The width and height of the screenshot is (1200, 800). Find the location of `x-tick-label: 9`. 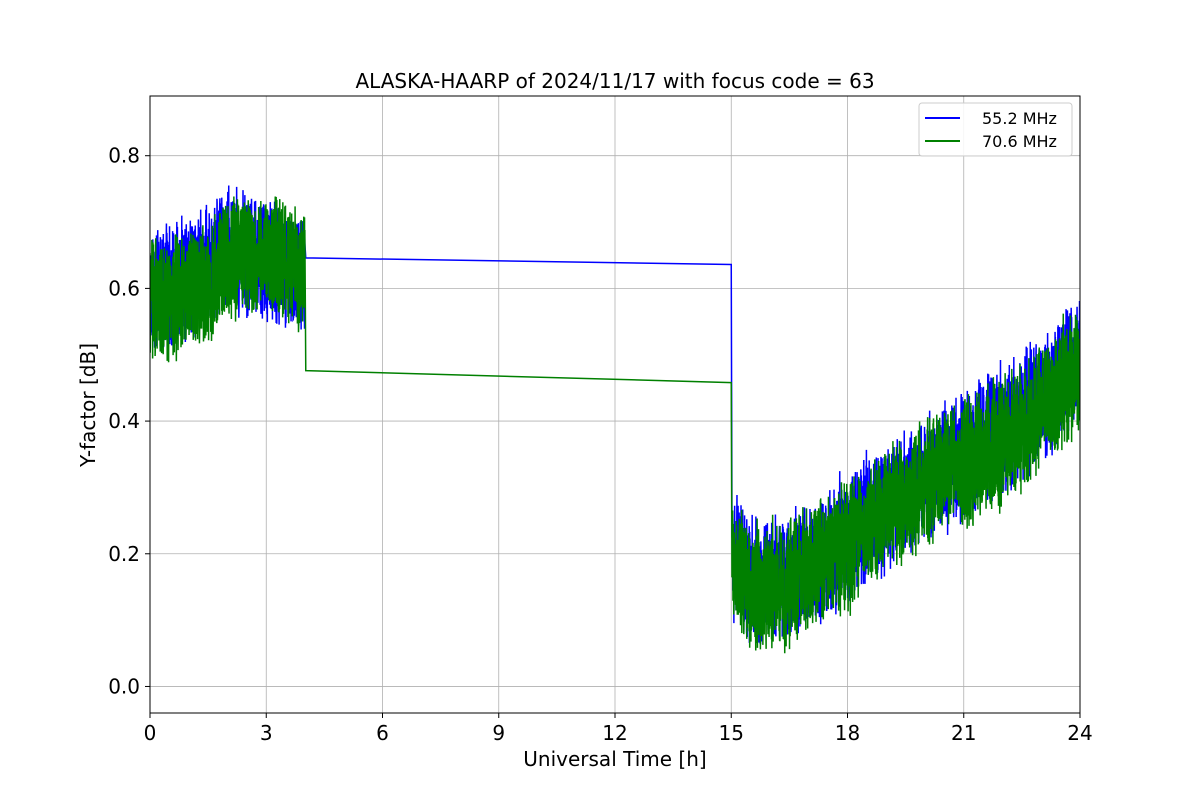

x-tick-label: 9 is located at coordinates (498, 733).